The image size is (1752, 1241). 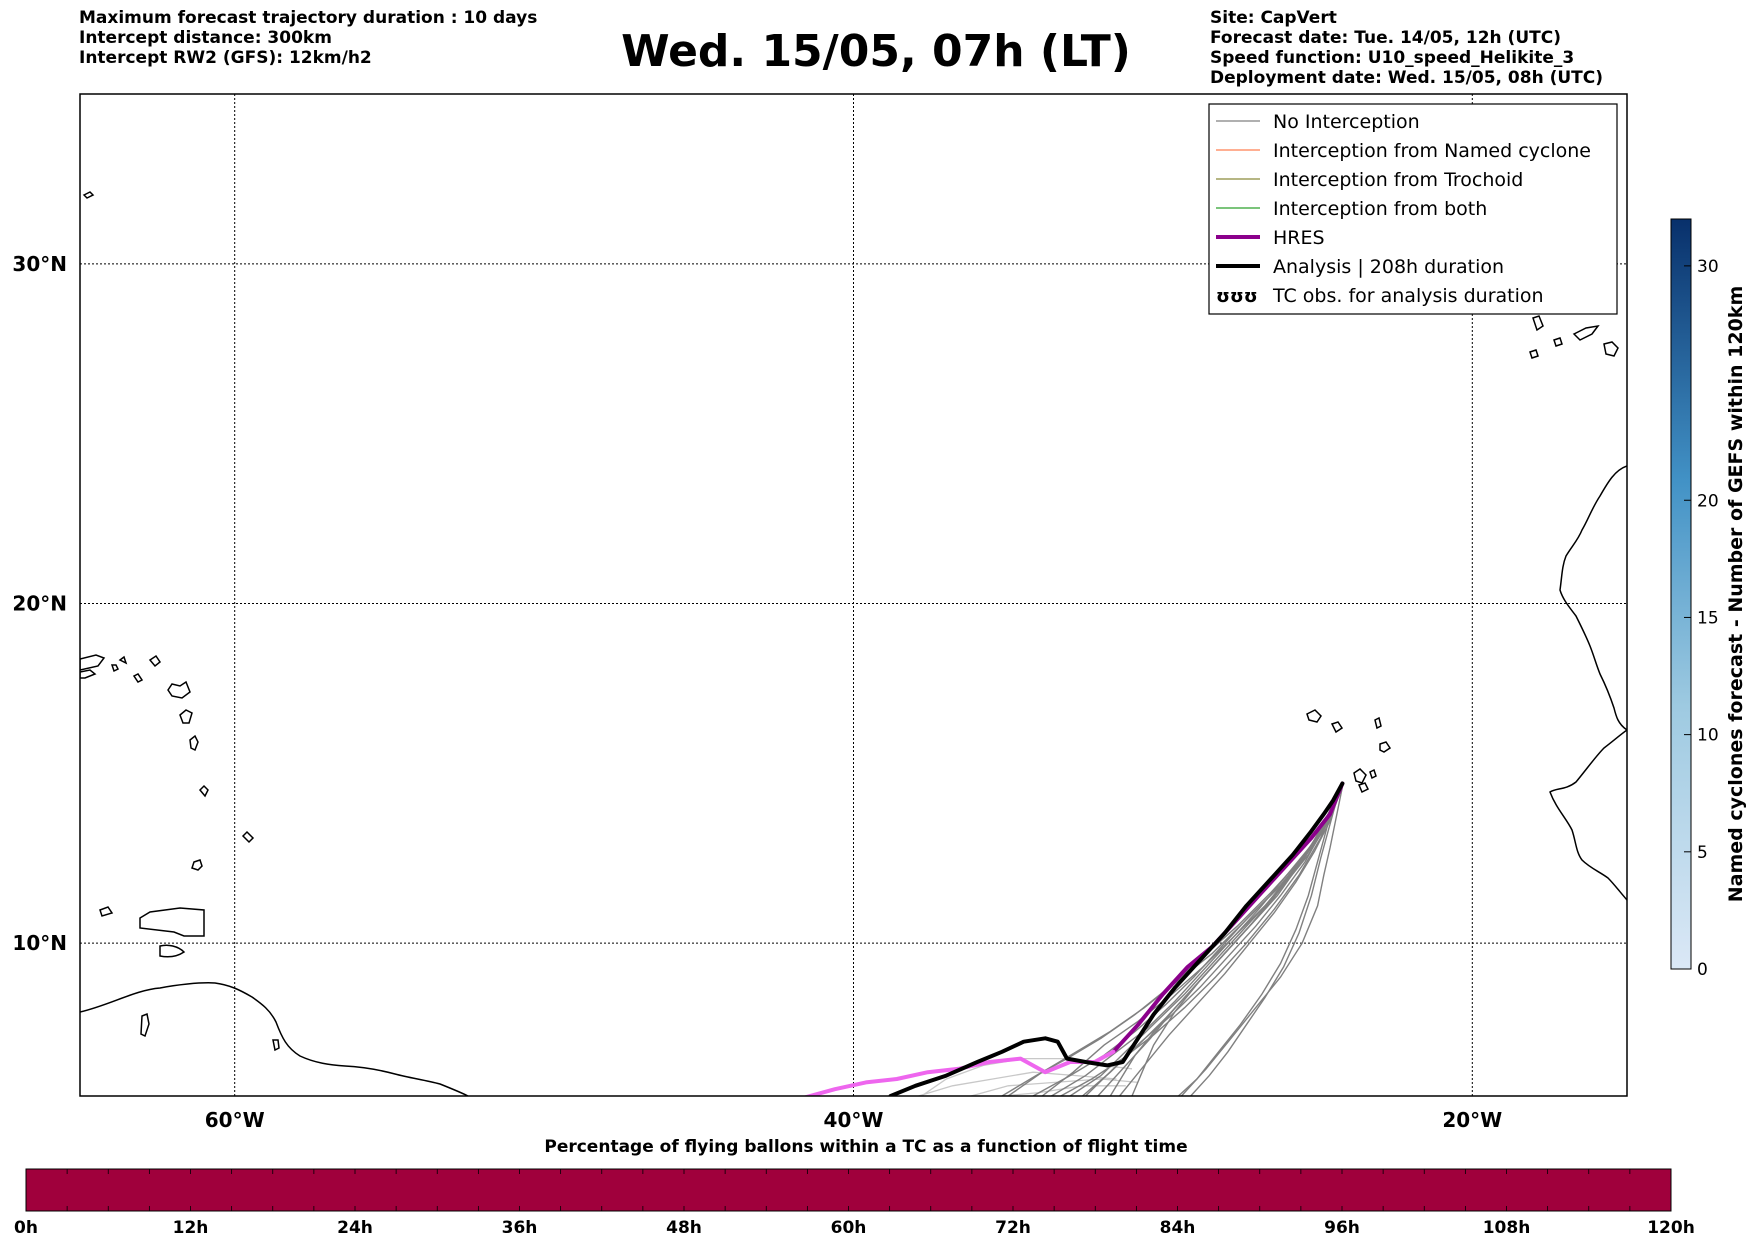 What do you see at coordinates (849, 1228) in the screenshot?
I see `flight-time-tick-label: 60h` at bounding box center [849, 1228].